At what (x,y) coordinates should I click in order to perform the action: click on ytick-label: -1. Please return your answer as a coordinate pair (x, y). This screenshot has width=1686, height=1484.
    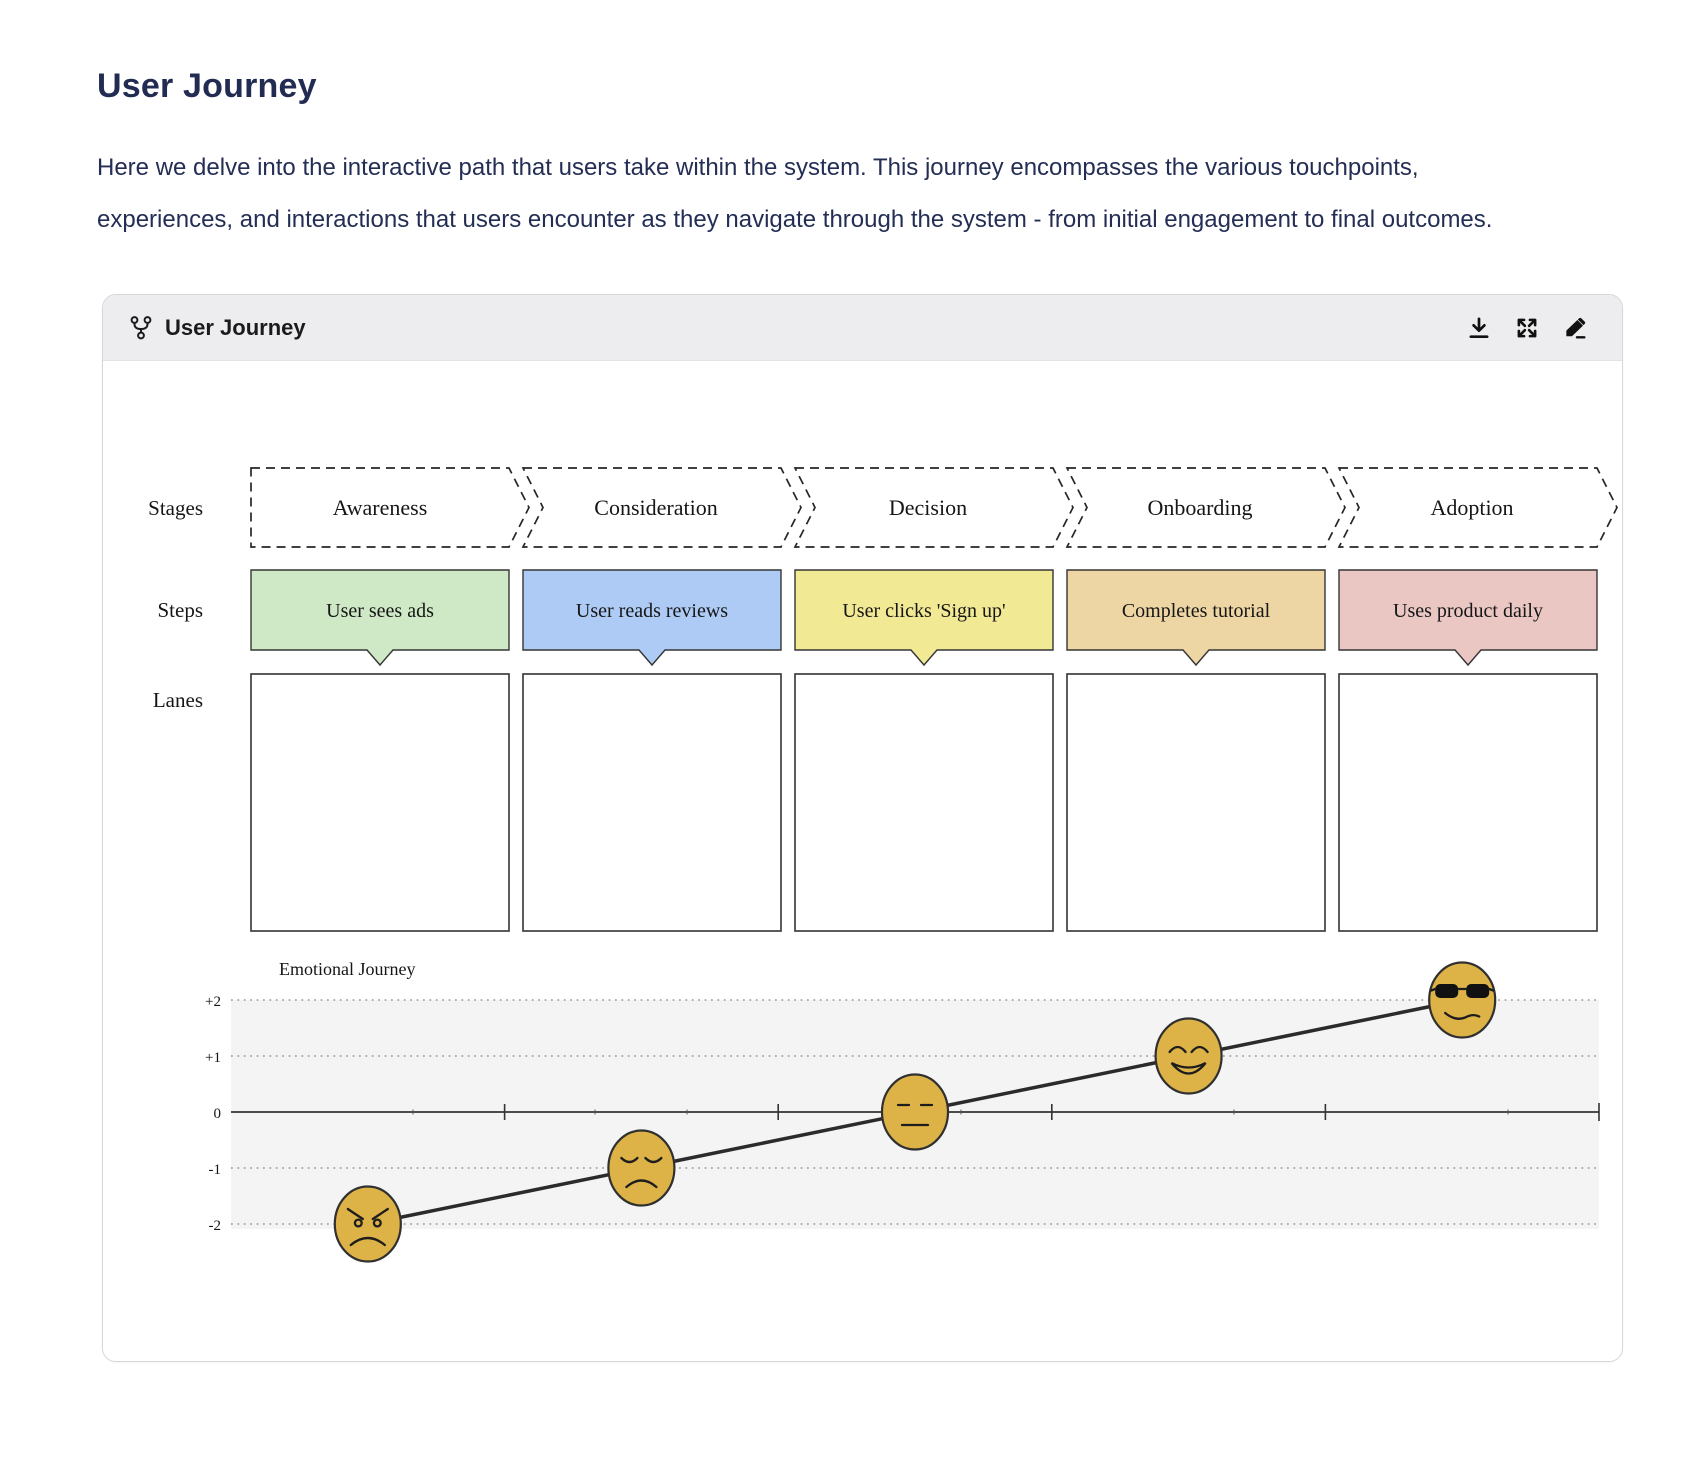
    Looking at the image, I should click on (215, 1170).